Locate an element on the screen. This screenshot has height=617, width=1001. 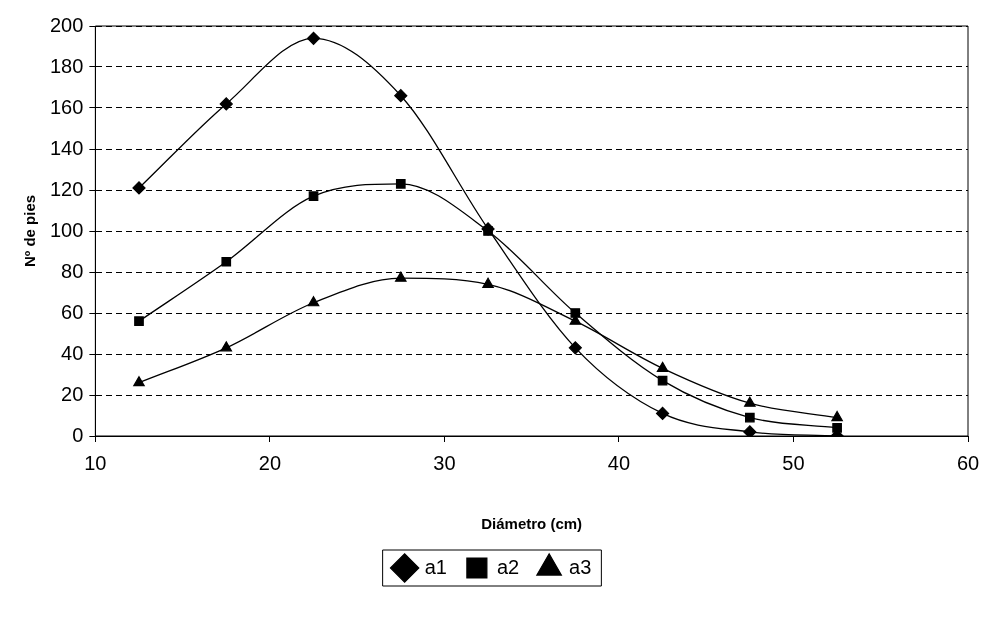
x-tick-label: 20 is located at coordinates (270, 462).